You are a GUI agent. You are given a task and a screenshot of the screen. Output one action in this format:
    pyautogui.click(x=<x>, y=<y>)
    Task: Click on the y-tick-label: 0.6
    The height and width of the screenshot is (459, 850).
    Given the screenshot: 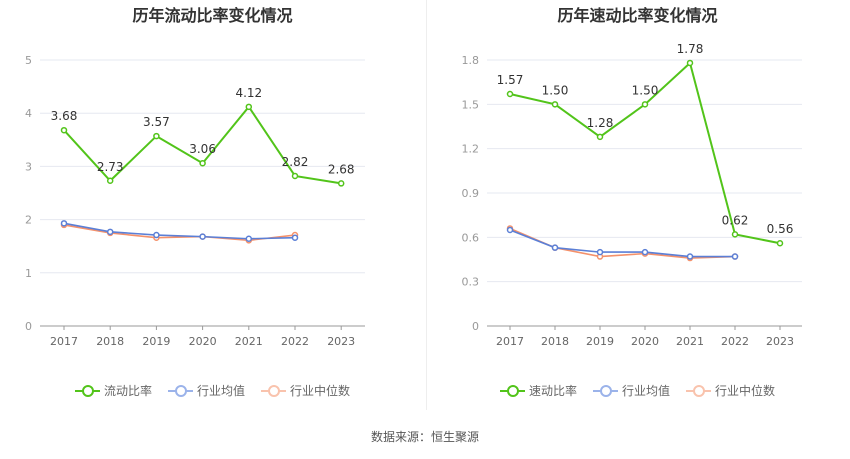 What is the action you would take?
    pyautogui.click(x=471, y=237)
    